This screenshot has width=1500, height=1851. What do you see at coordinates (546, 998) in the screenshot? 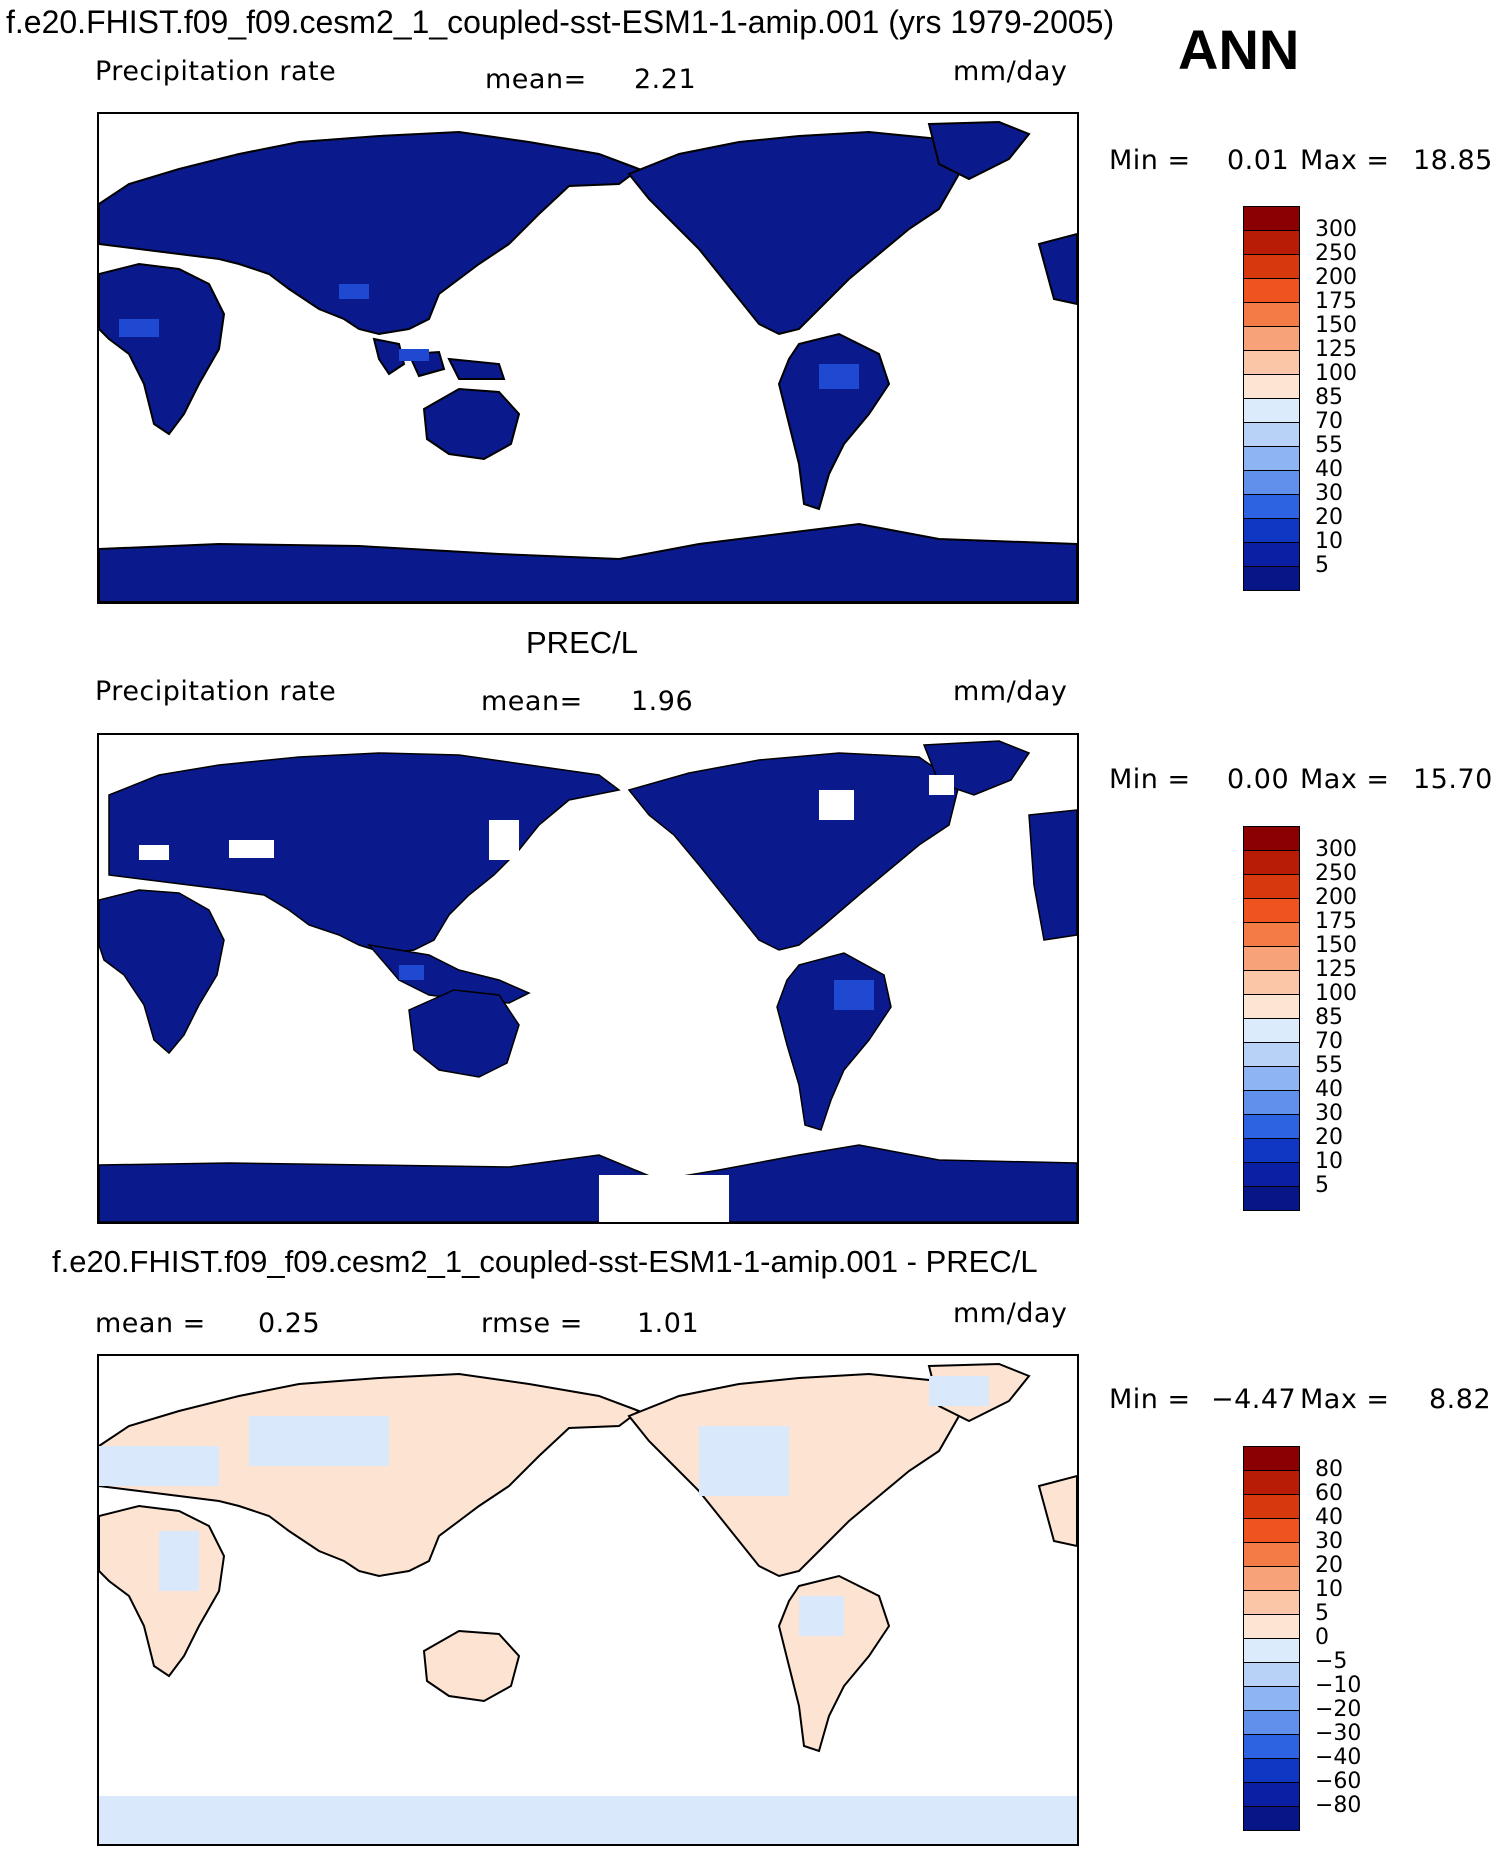
I see `panel2-dry-patches` at bounding box center [546, 998].